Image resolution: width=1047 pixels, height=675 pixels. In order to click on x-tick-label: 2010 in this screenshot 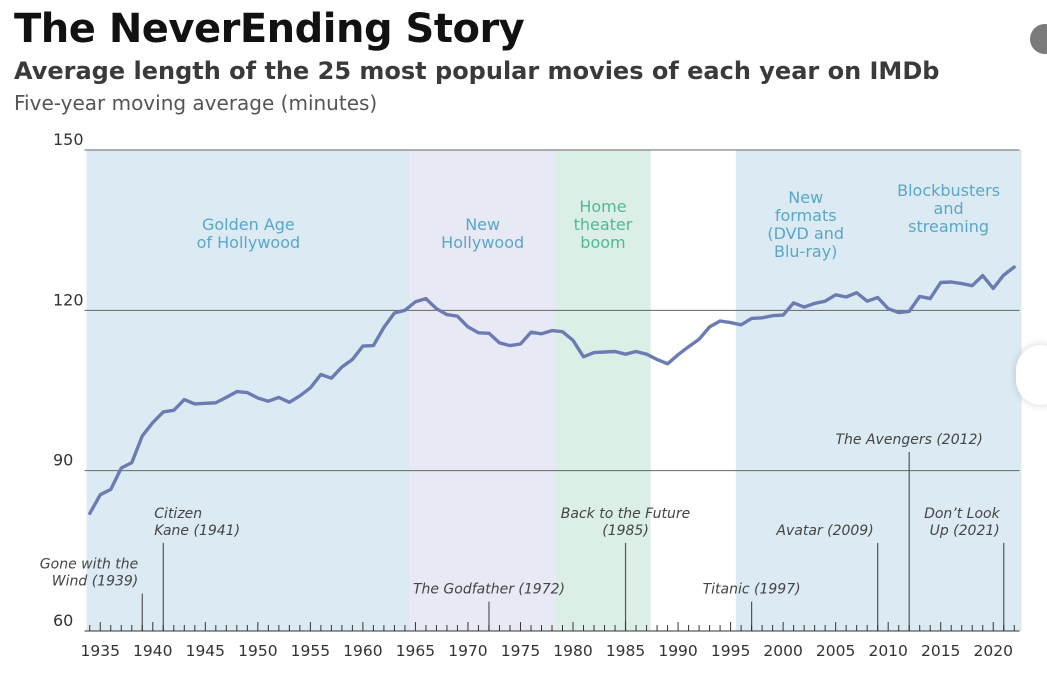, I will do `click(887, 651)`.